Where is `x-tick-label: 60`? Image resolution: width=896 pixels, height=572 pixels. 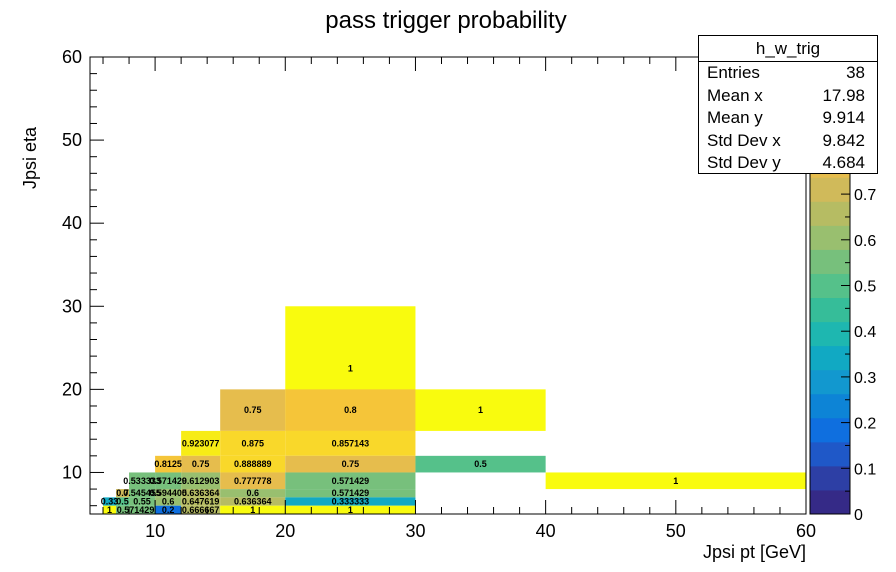 x-tick-label: 60 is located at coordinates (806, 531).